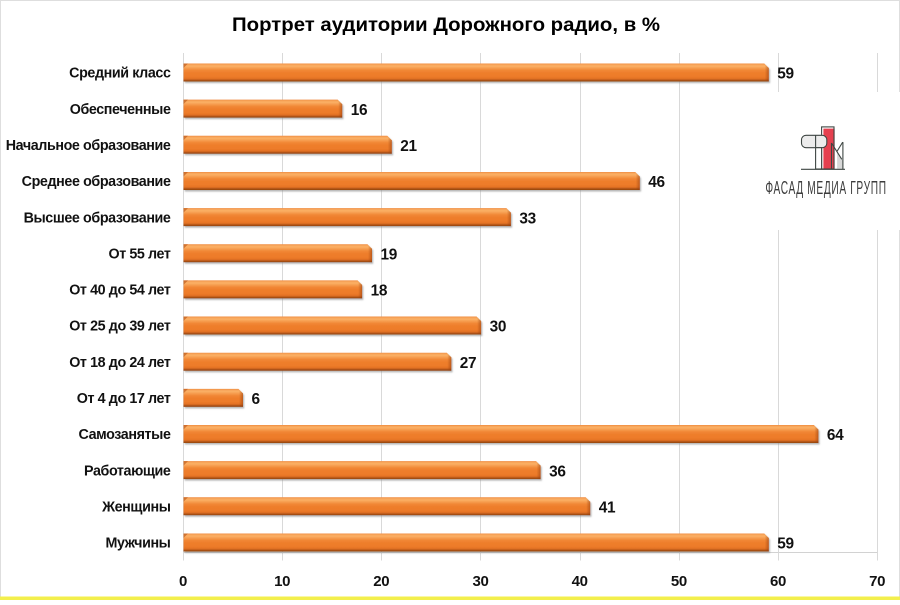 This screenshot has width=900, height=605. What do you see at coordinates (580, 581) in the screenshot?
I see `svg-text: 40` at bounding box center [580, 581].